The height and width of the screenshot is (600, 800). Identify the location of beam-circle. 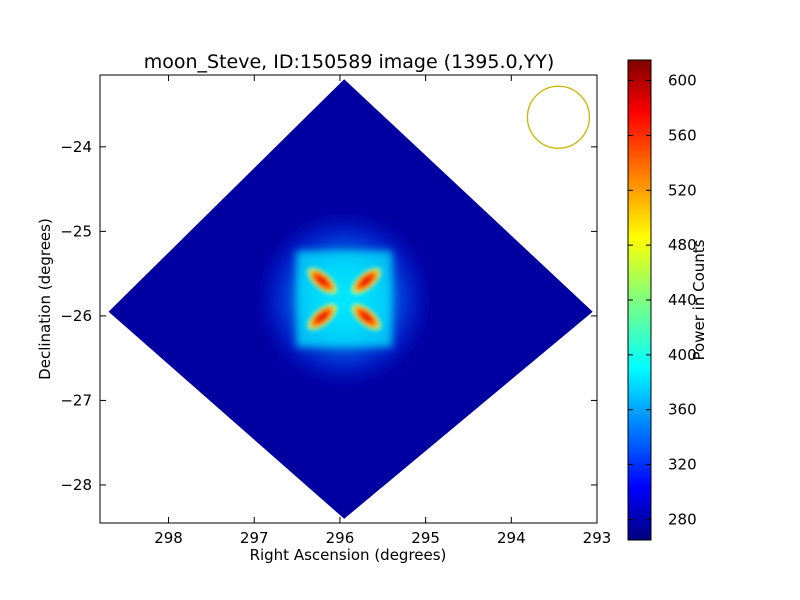
(558, 117).